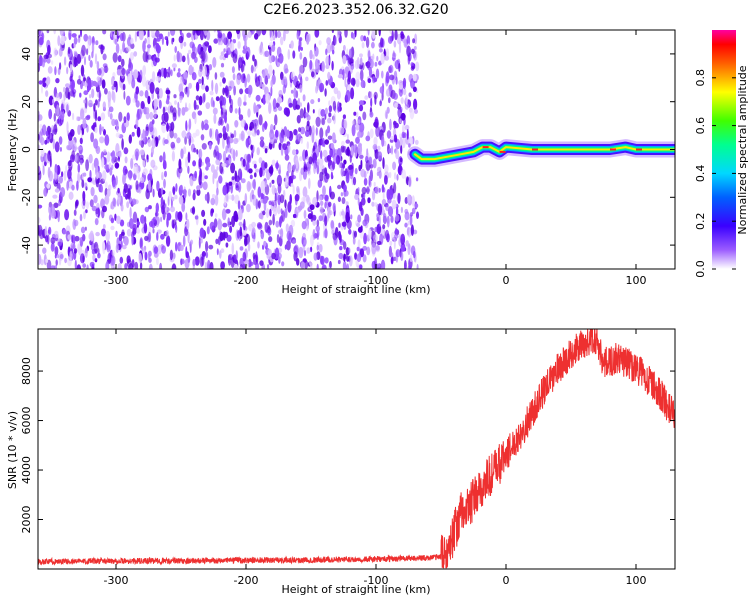  What do you see at coordinates (26, 371) in the screenshot?
I see `y-tick-label: 8000` at bounding box center [26, 371].